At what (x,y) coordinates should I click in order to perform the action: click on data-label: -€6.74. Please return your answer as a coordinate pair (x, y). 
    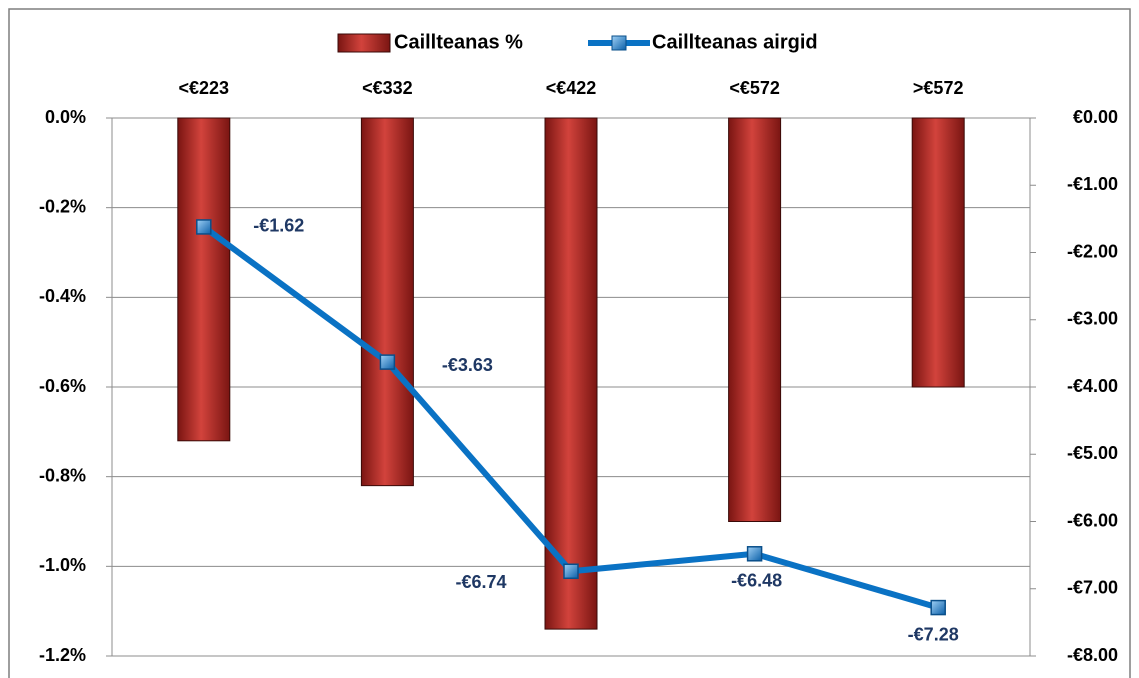
    Looking at the image, I should click on (480, 582).